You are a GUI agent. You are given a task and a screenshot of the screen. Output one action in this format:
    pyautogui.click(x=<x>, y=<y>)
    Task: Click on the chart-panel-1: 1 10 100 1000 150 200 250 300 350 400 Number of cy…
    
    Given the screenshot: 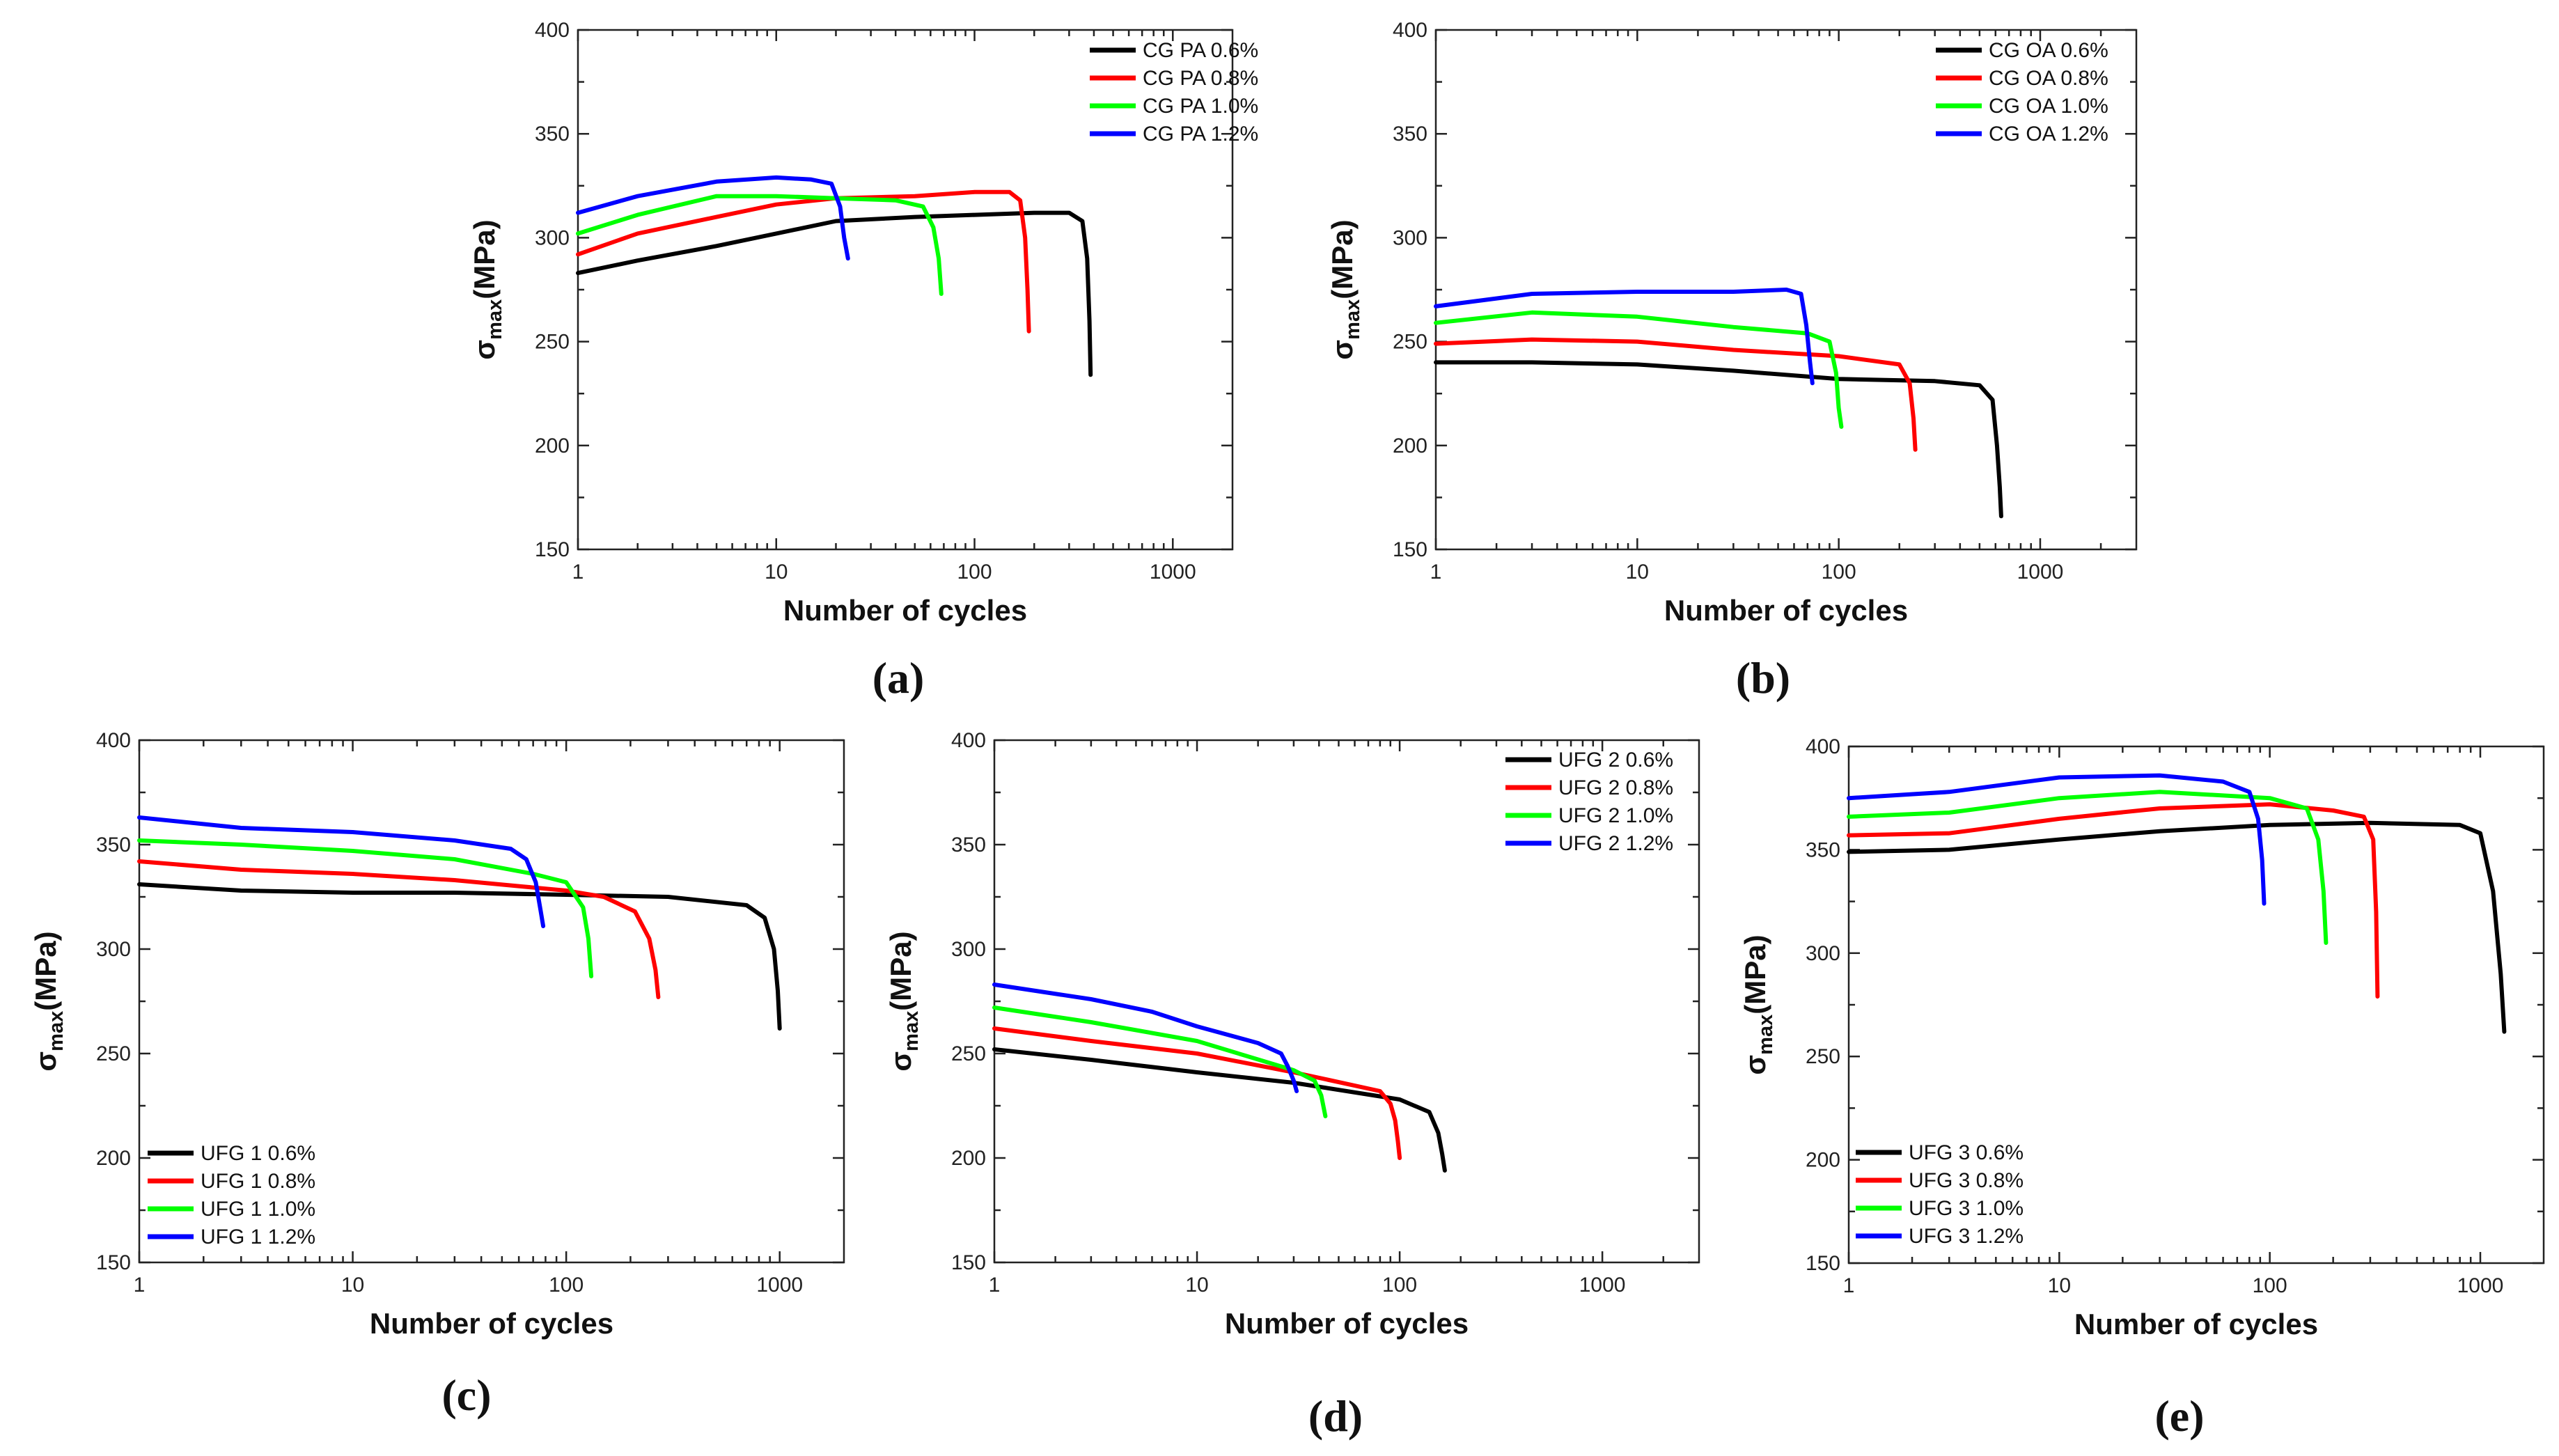 What is the action you would take?
    pyautogui.click(x=863, y=361)
    